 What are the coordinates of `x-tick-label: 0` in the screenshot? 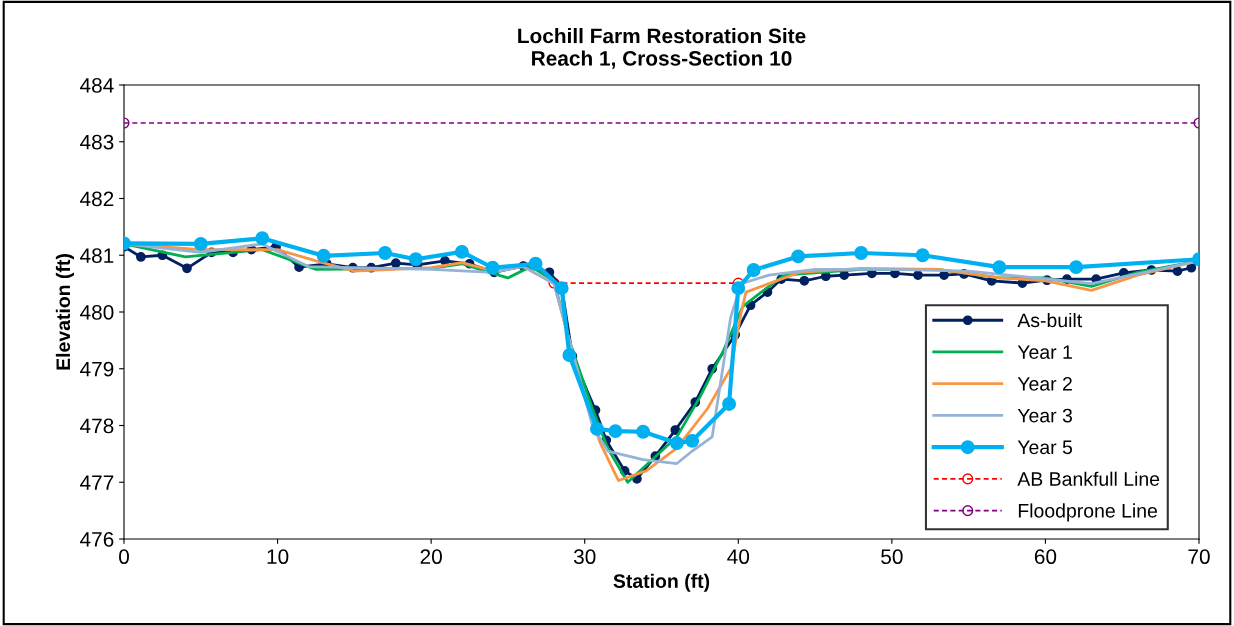 It's located at (124, 557).